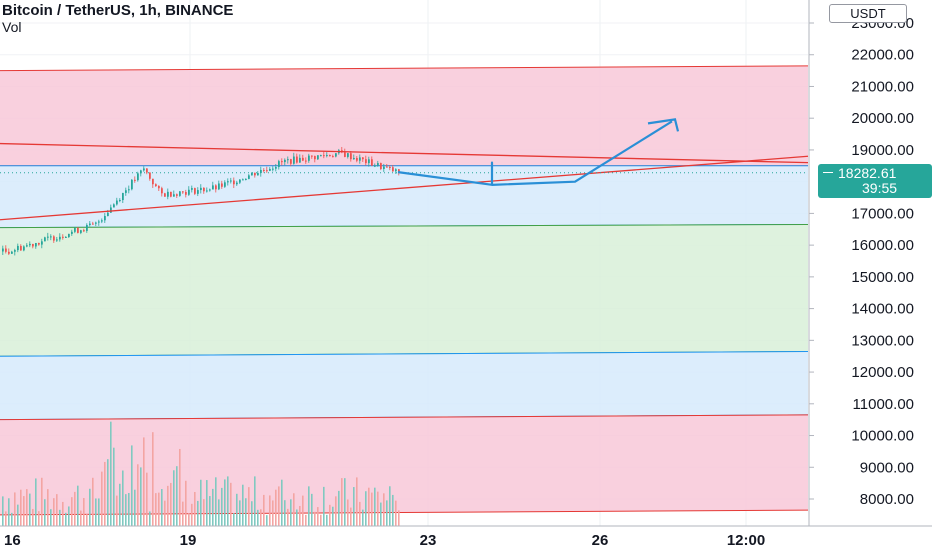  What do you see at coordinates (746, 540) in the screenshot?
I see `time-tick-label: 12:00` at bounding box center [746, 540].